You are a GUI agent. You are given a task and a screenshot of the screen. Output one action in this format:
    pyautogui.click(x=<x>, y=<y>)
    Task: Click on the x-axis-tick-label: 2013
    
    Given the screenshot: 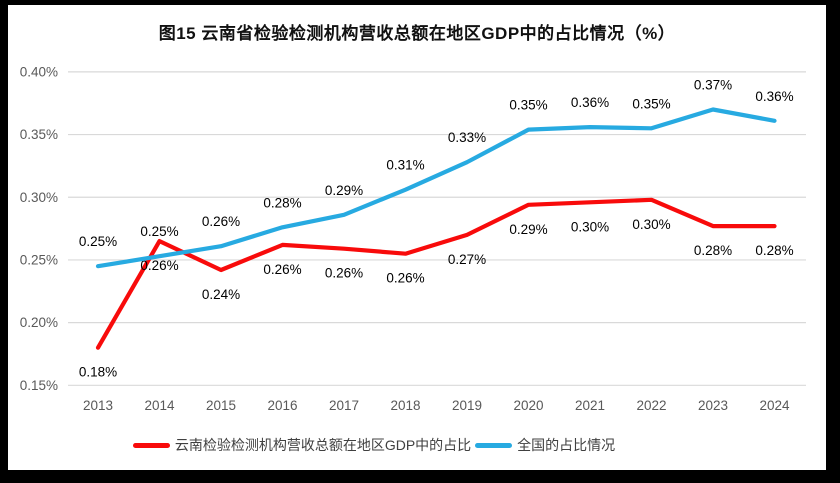 What is the action you would take?
    pyautogui.click(x=98, y=405)
    